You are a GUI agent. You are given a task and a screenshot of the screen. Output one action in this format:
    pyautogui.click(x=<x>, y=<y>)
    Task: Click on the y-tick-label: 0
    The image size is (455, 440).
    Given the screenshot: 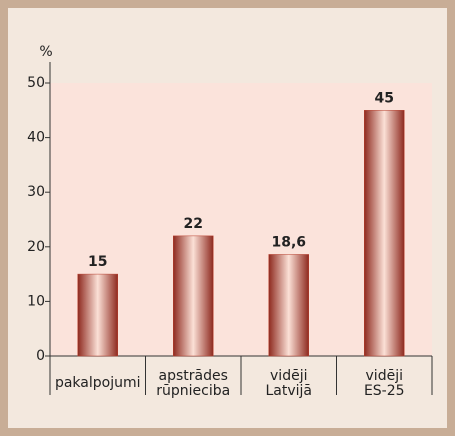 What is the action you would take?
    pyautogui.click(x=40, y=356)
    